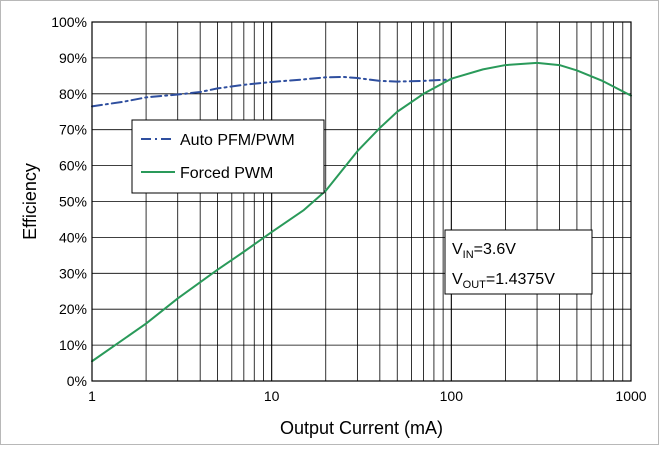 Image resolution: width=659 pixels, height=450 pixels. What do you see at coordinates (226, 173) in the screenshot?
I see `legend-label-forced-pwm: Forced PWM` at bounding box center [226, 173].